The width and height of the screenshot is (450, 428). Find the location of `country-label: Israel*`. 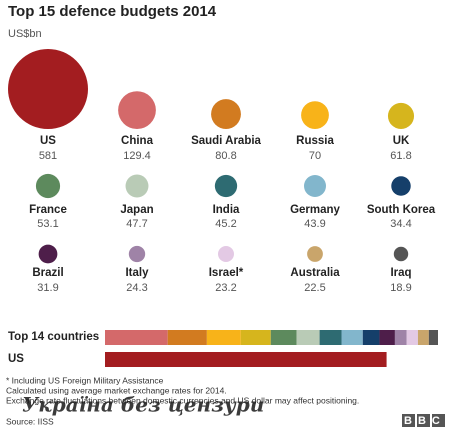

country-label: Israel* is located at coordinates (226, 273).